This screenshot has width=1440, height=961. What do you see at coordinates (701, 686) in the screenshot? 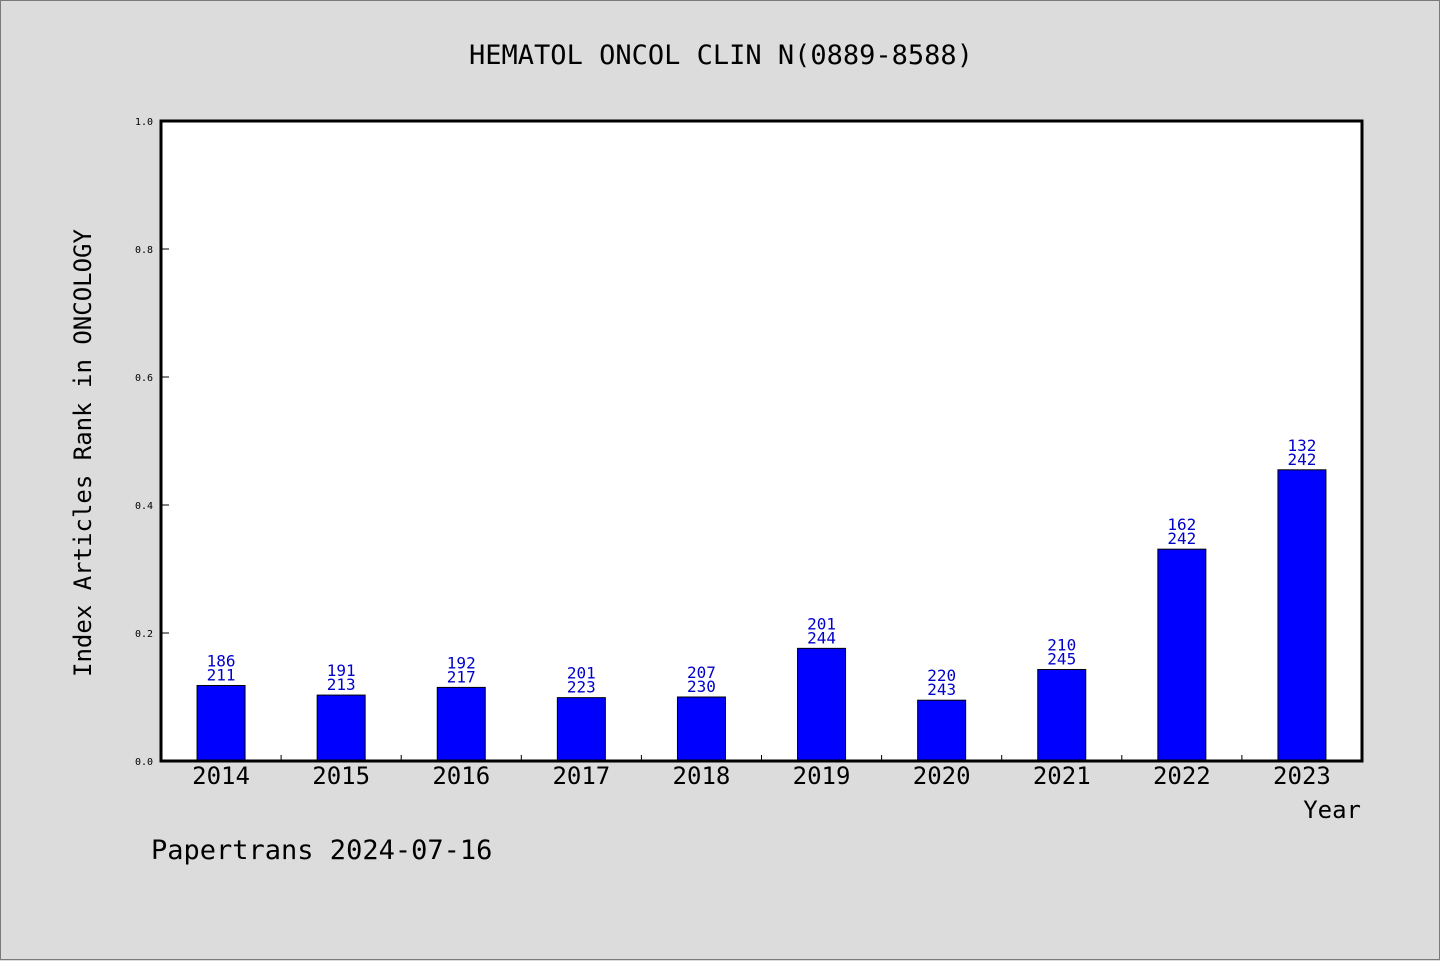
I see `total-label: 230` at bounding box center [701, 686].